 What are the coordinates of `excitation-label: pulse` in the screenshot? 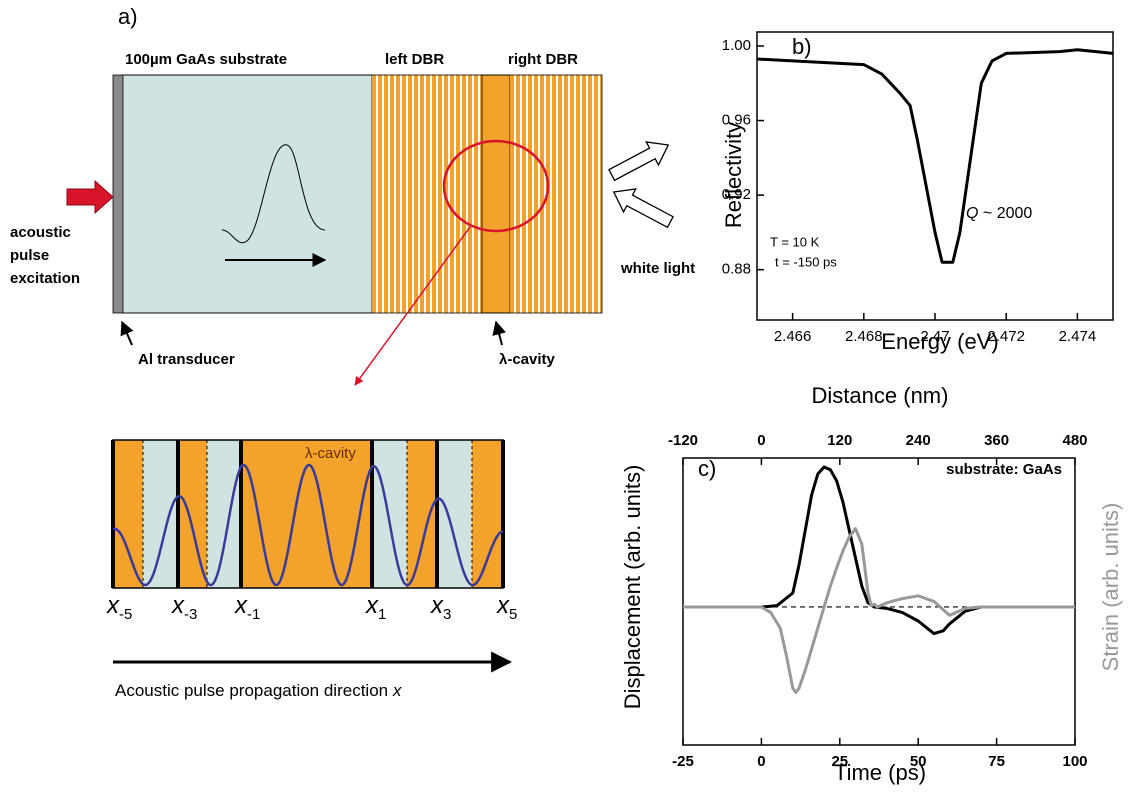 It's located at (29, 255).